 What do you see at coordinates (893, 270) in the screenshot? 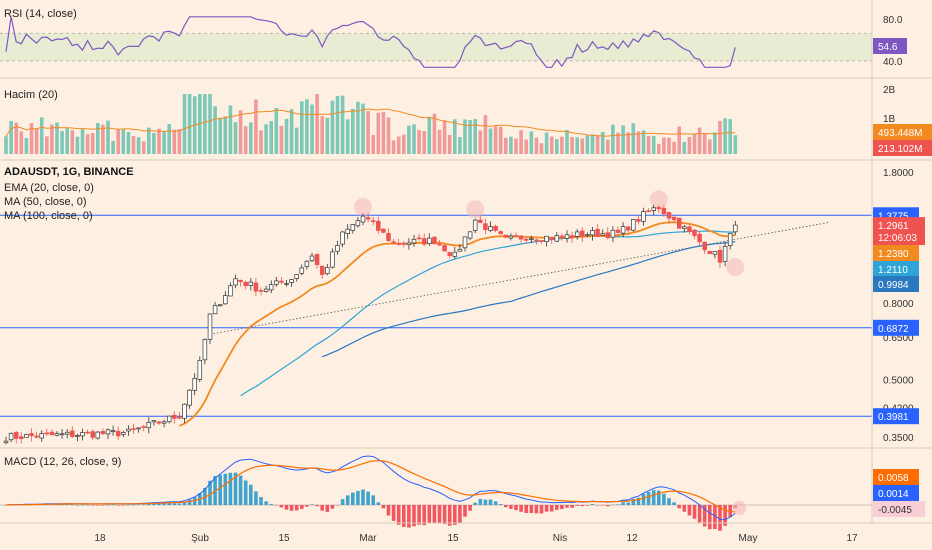
I see `ma-badge-text: 1.2110` at bounding box center [893, 270].